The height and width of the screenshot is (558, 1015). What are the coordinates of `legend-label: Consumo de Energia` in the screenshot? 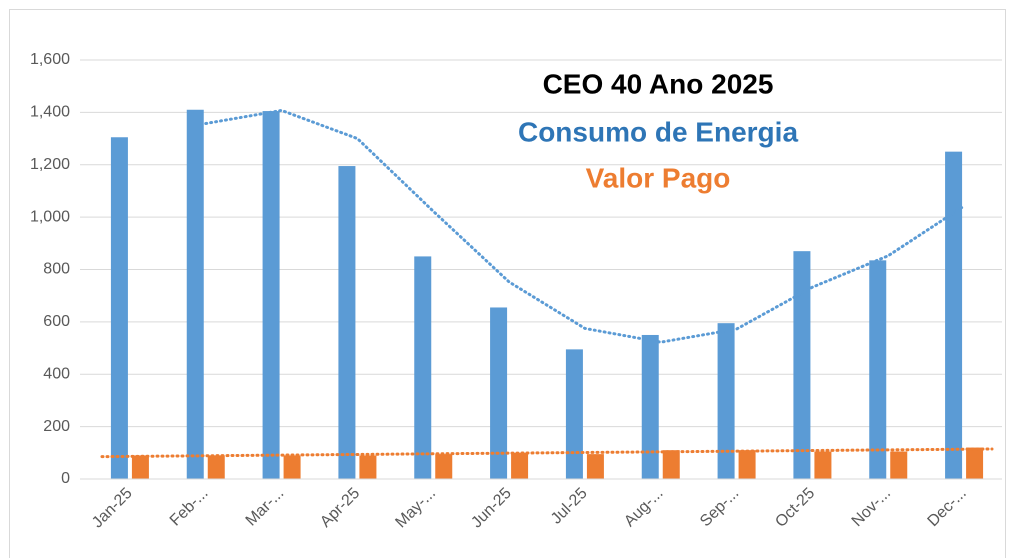 It's located at (658, 131).